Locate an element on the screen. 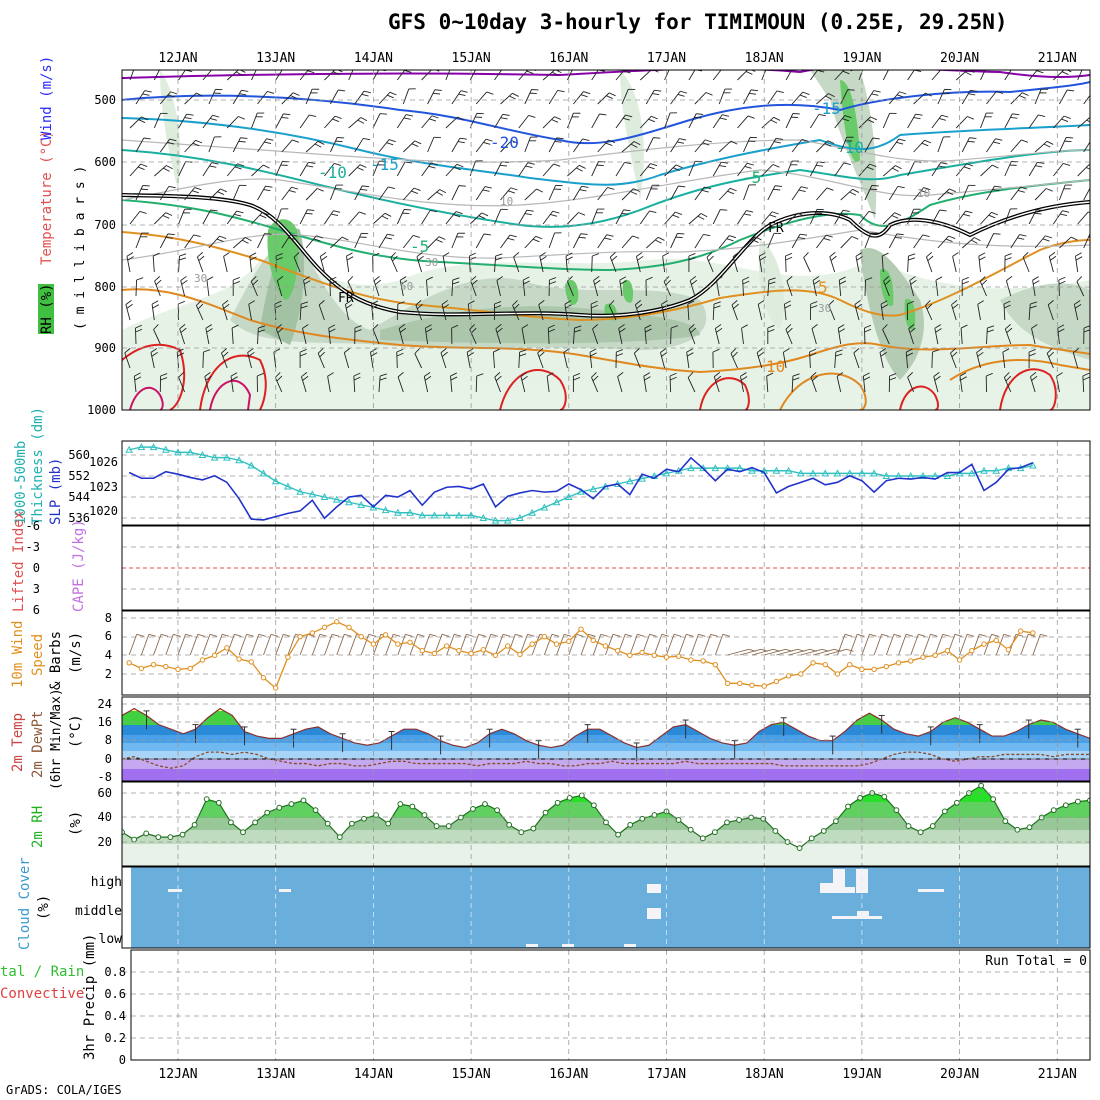 The image size is (1100, 1100). cloud-row-labels: high middle low is located at coordinates (98, 911).